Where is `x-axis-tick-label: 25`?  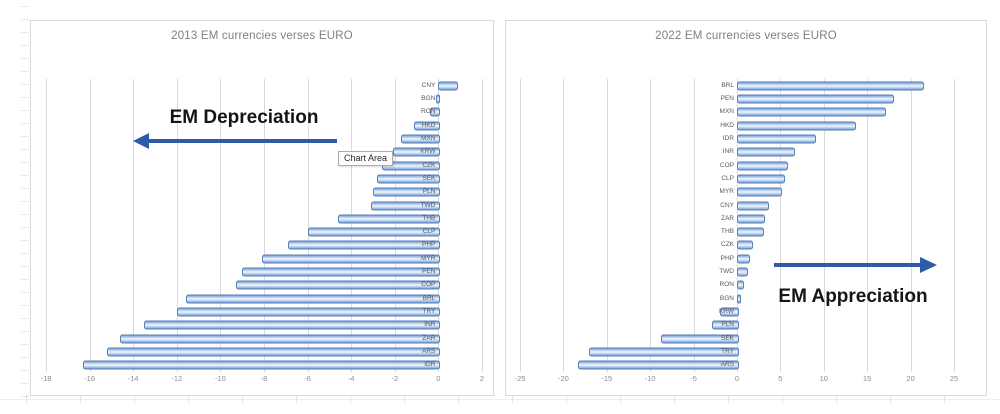
x-axis-tick-label: 25 is located at coordinates (954, 378).